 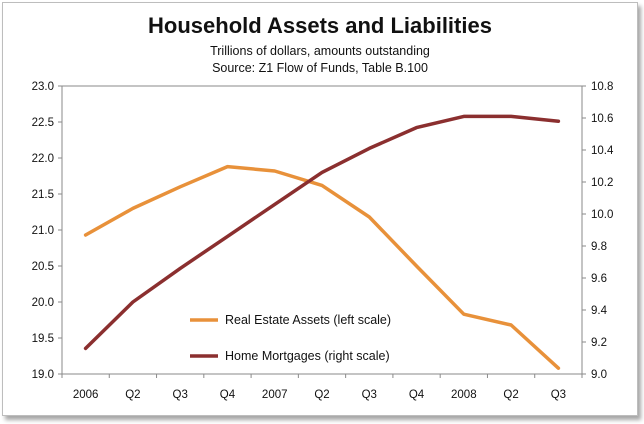 I want to click on right-axis-tick-label: 9.0, so click(x=599, y=375).